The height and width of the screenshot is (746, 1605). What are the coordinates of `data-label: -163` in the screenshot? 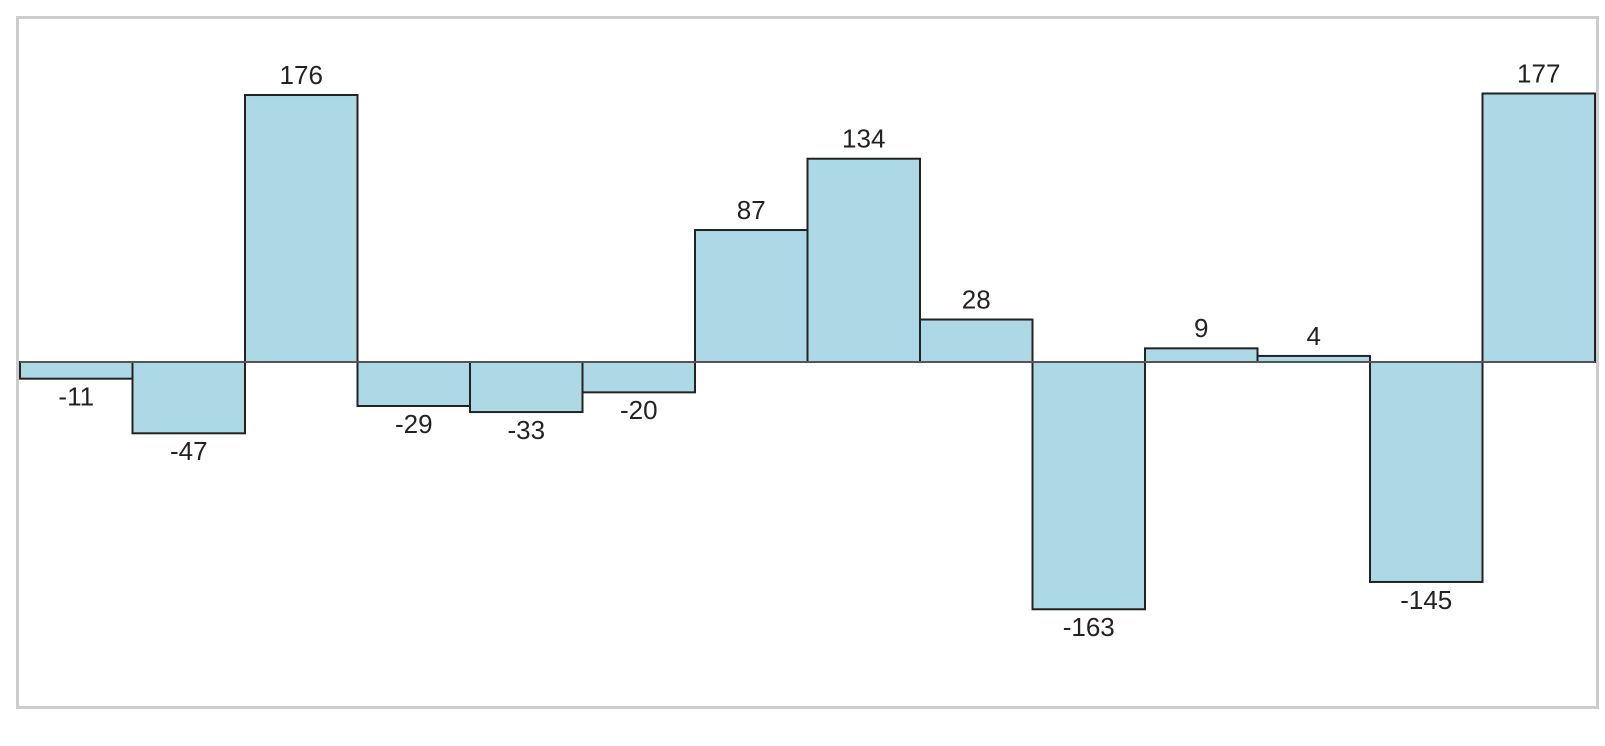 It's located at (1089, 627).